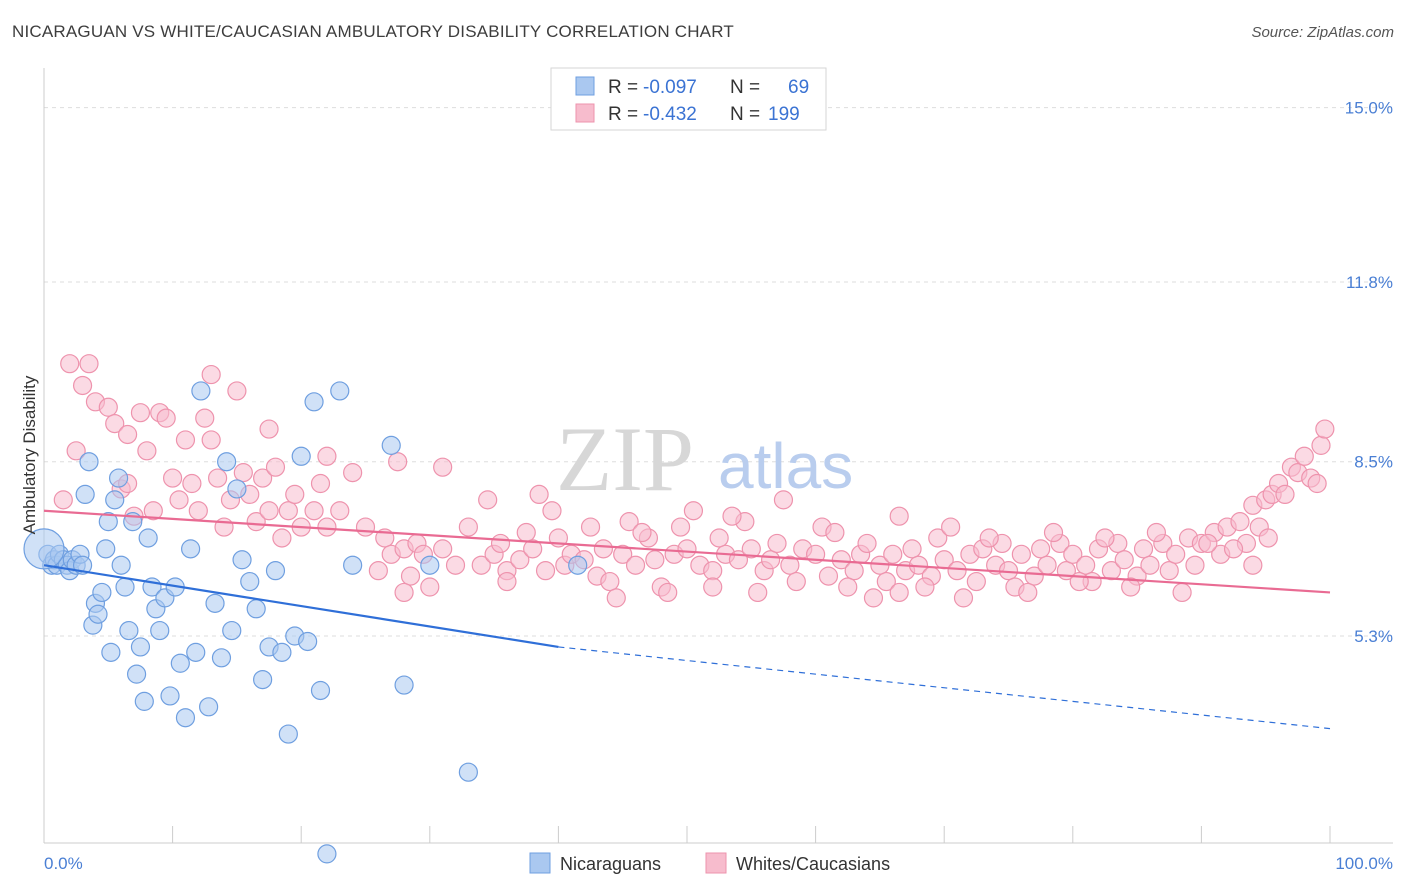  I want to click on y-tick-label-2: 11.8%, so click(1369, 282).